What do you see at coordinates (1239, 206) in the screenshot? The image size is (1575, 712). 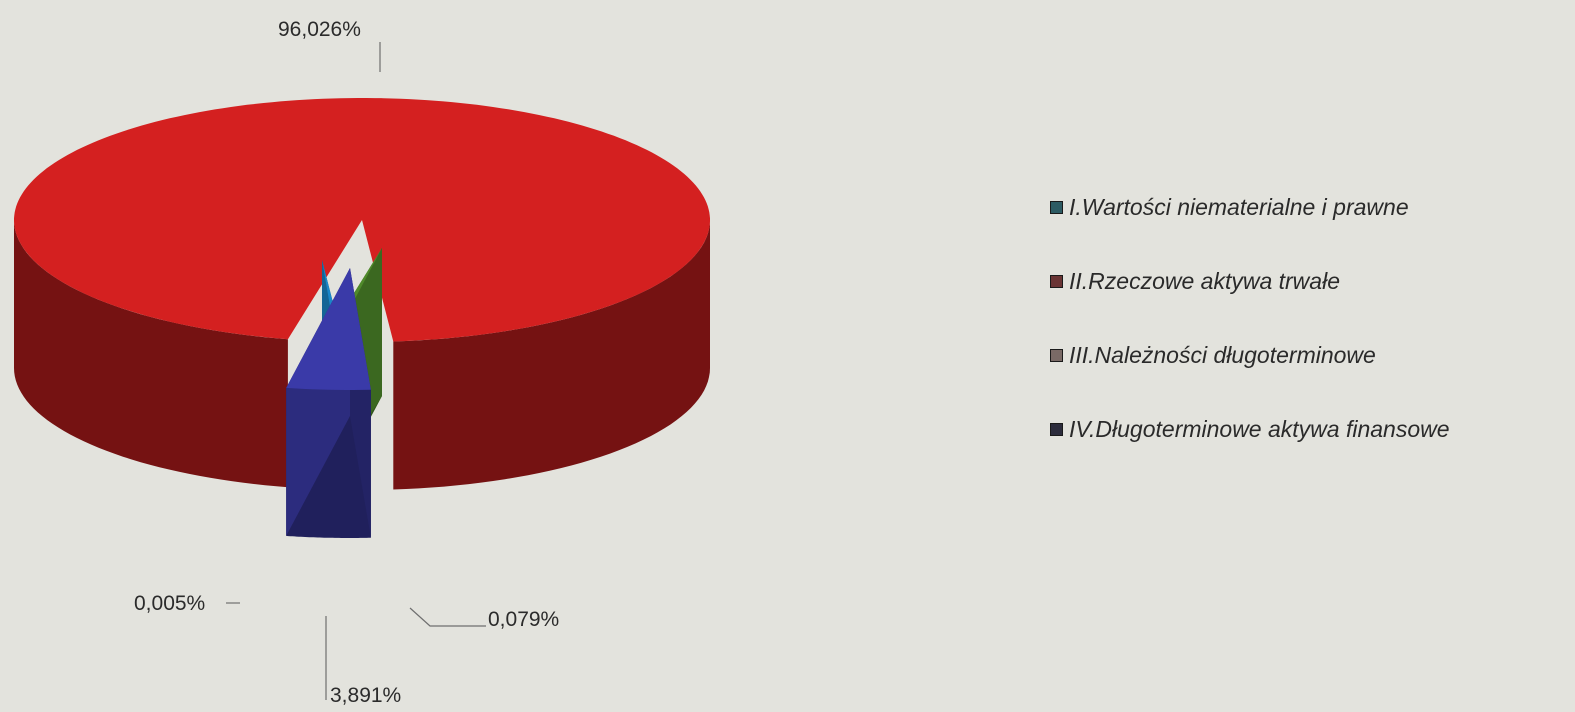 I see `legend-label-0: I.Wartości niematerialne i prawne` at bounding box center [1239, 206].